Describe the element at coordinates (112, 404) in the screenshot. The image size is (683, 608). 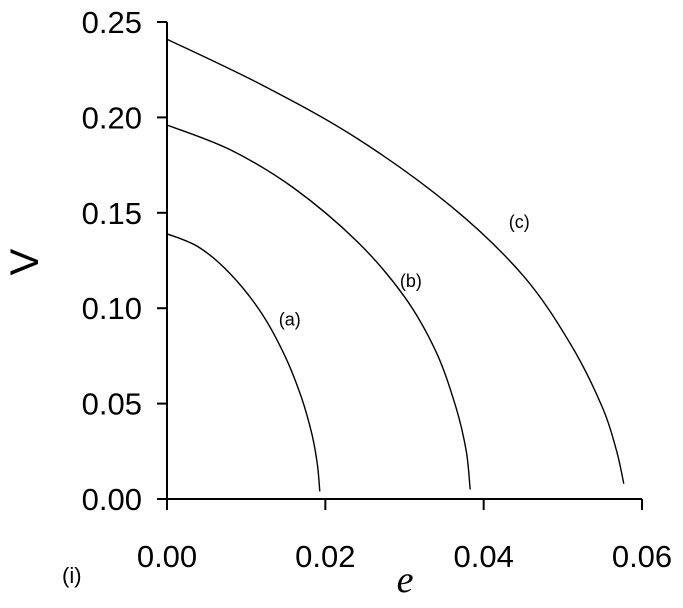
I see `y-tick-label: 0.05` at that location.